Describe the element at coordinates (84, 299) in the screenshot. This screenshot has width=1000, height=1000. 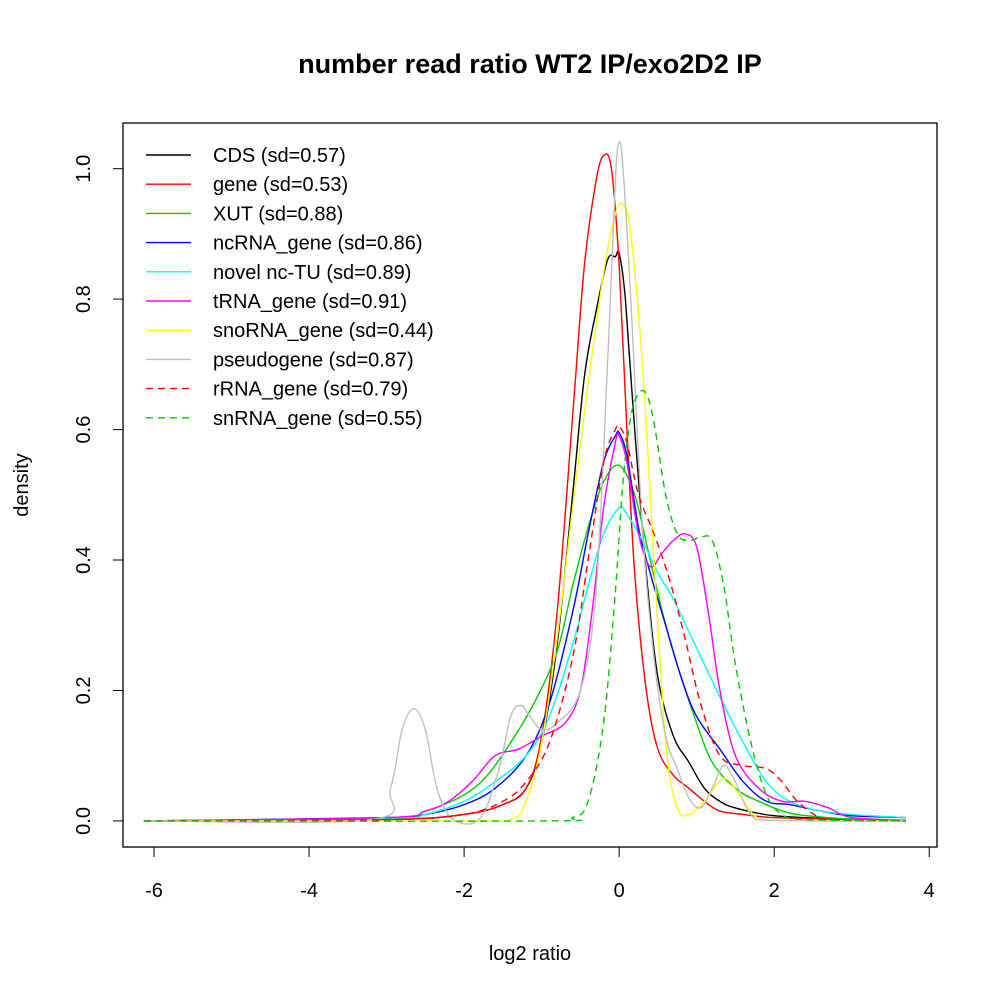
I see `y-tick-label: 0.8` at that location.